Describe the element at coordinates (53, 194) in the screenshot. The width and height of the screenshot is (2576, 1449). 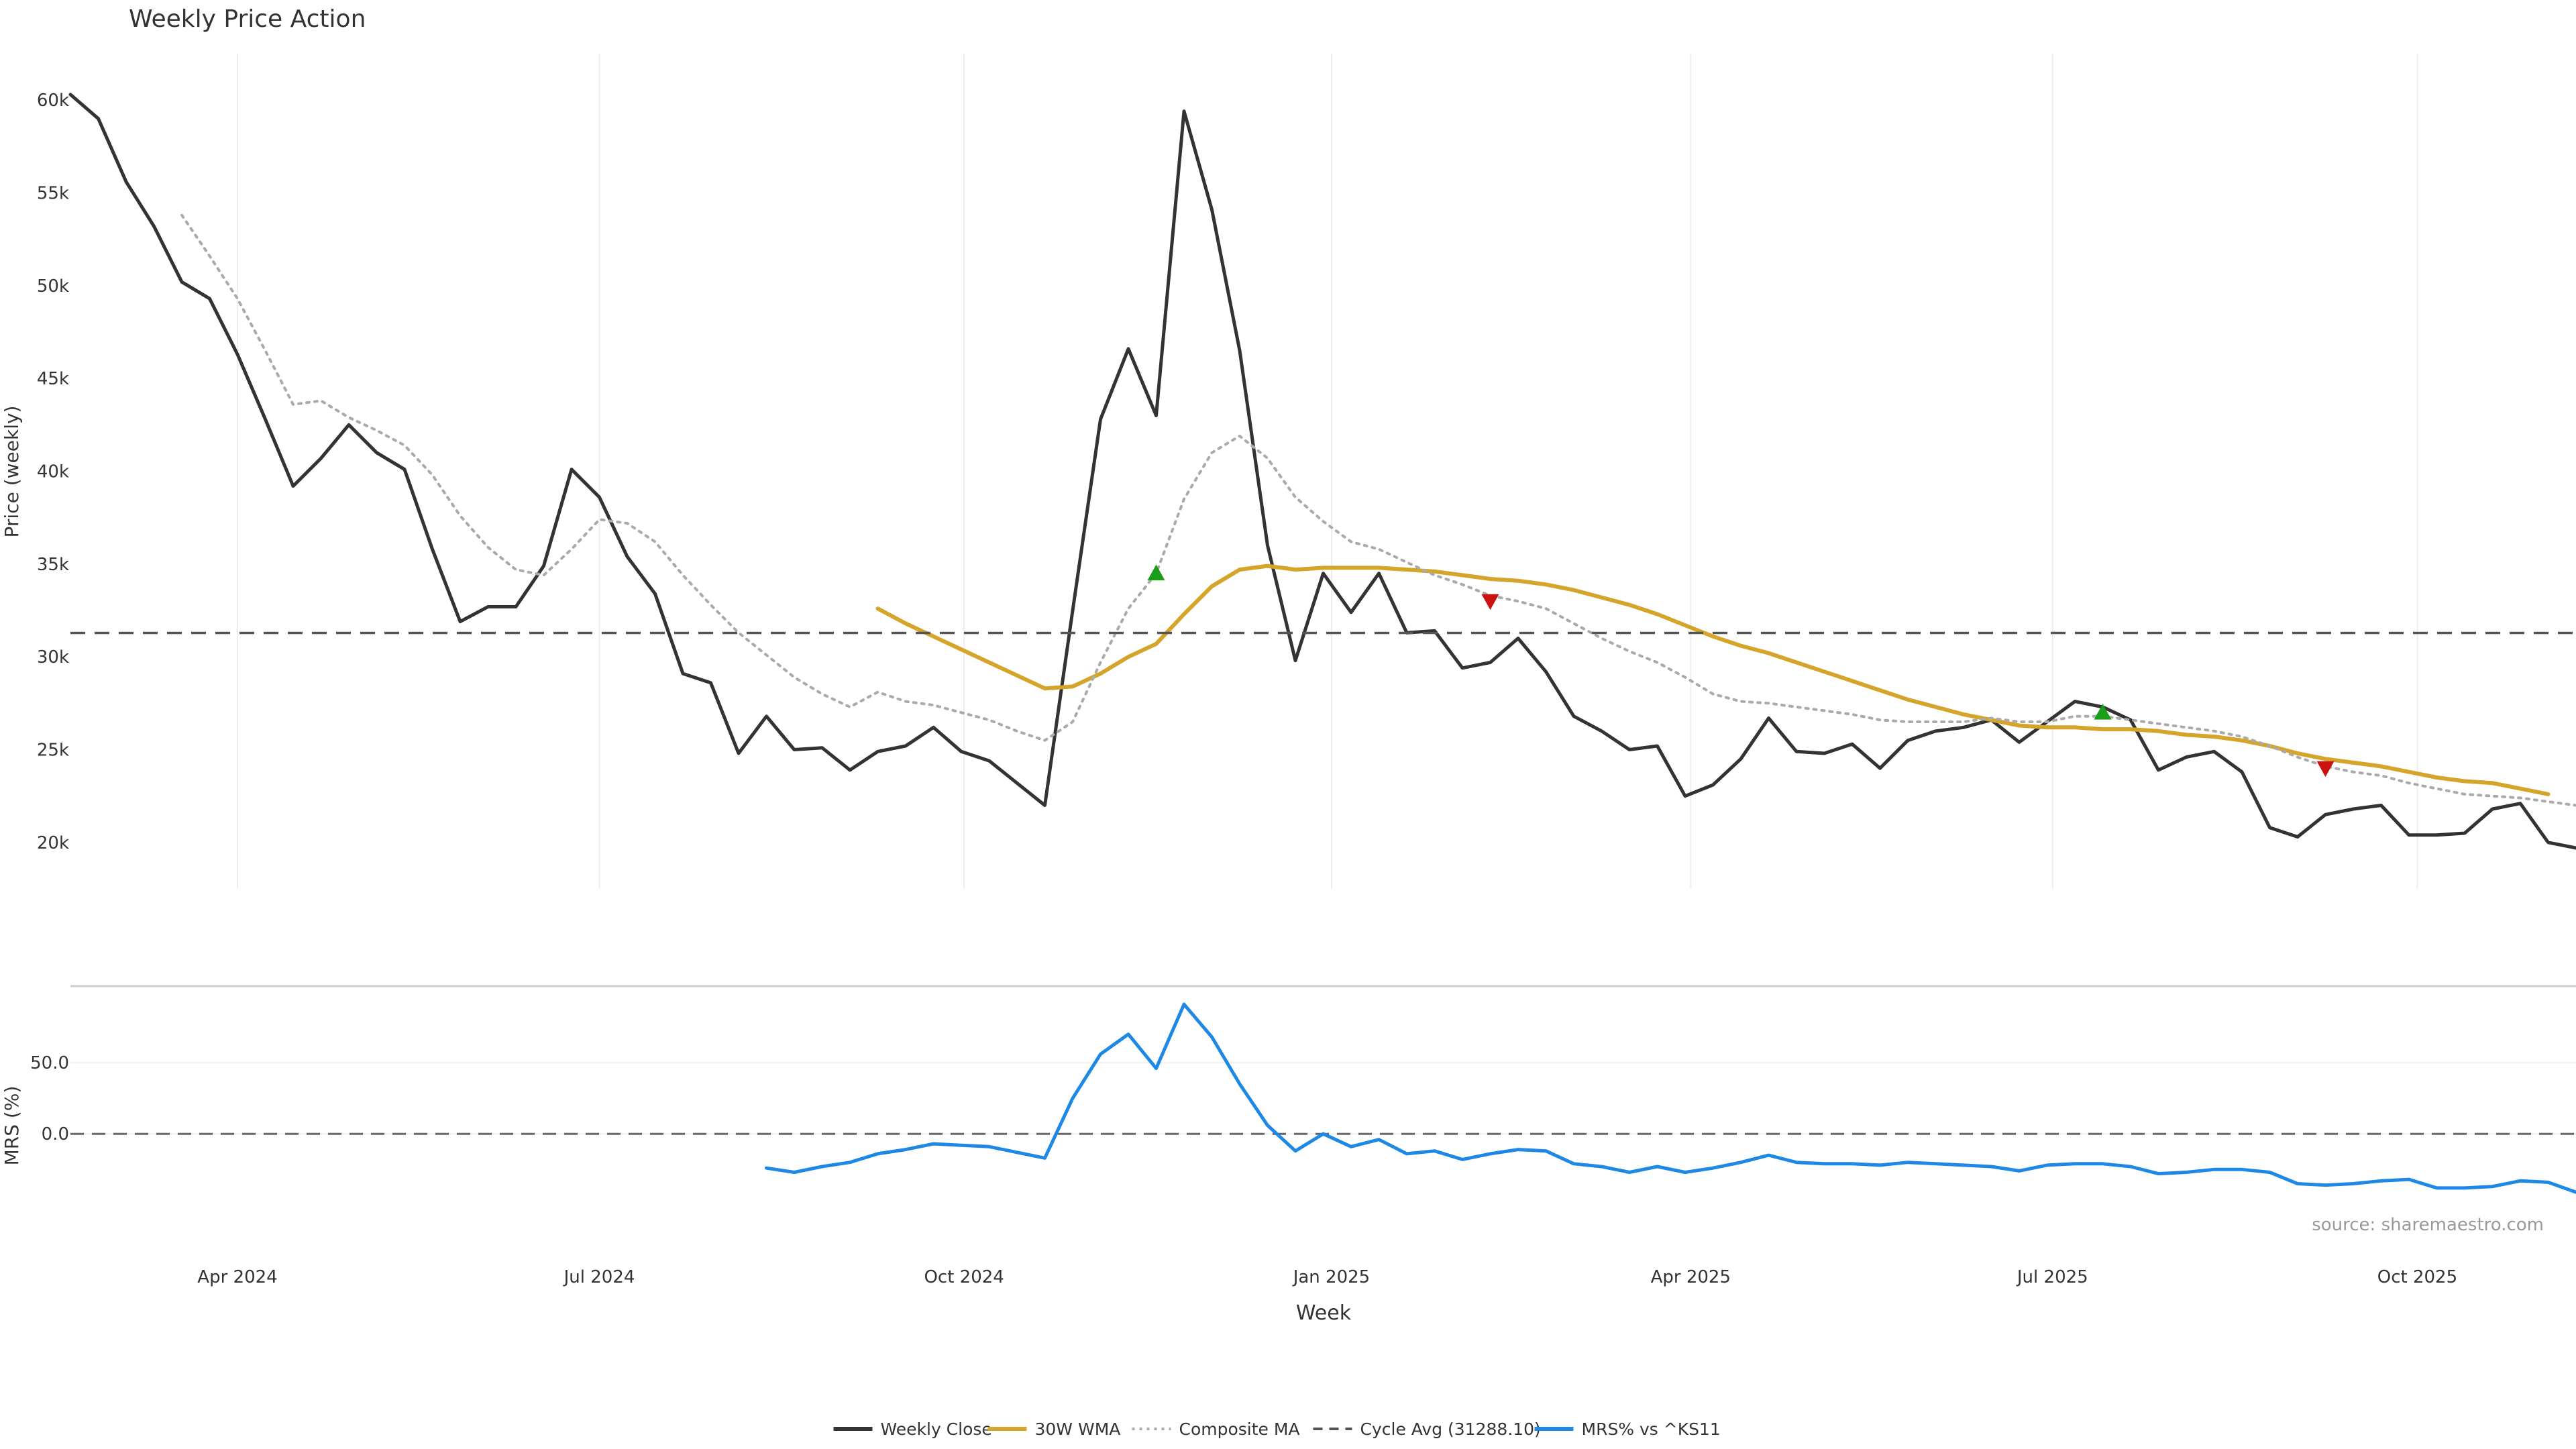
I see `price-y-tick-label: 55k` at that location.